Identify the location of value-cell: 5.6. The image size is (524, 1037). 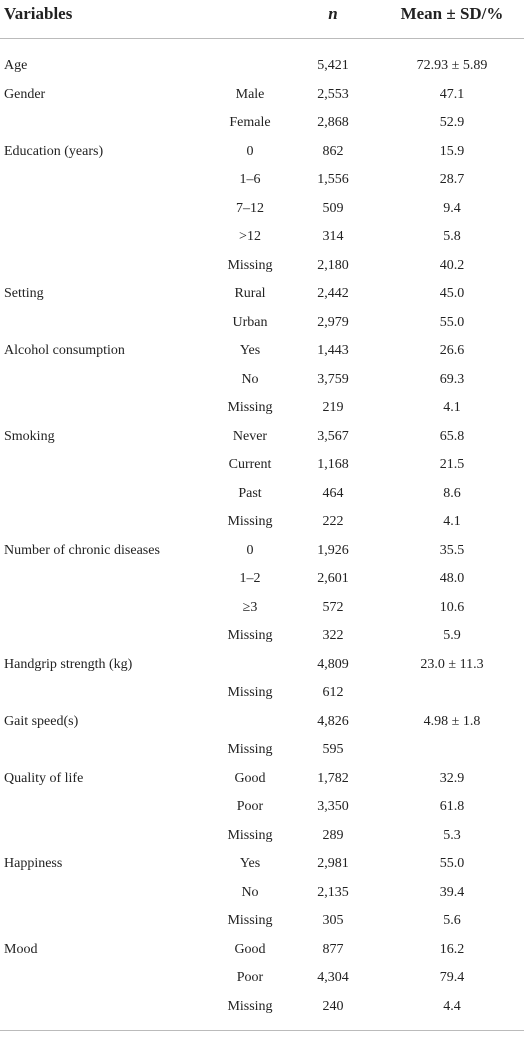
(452, 920).